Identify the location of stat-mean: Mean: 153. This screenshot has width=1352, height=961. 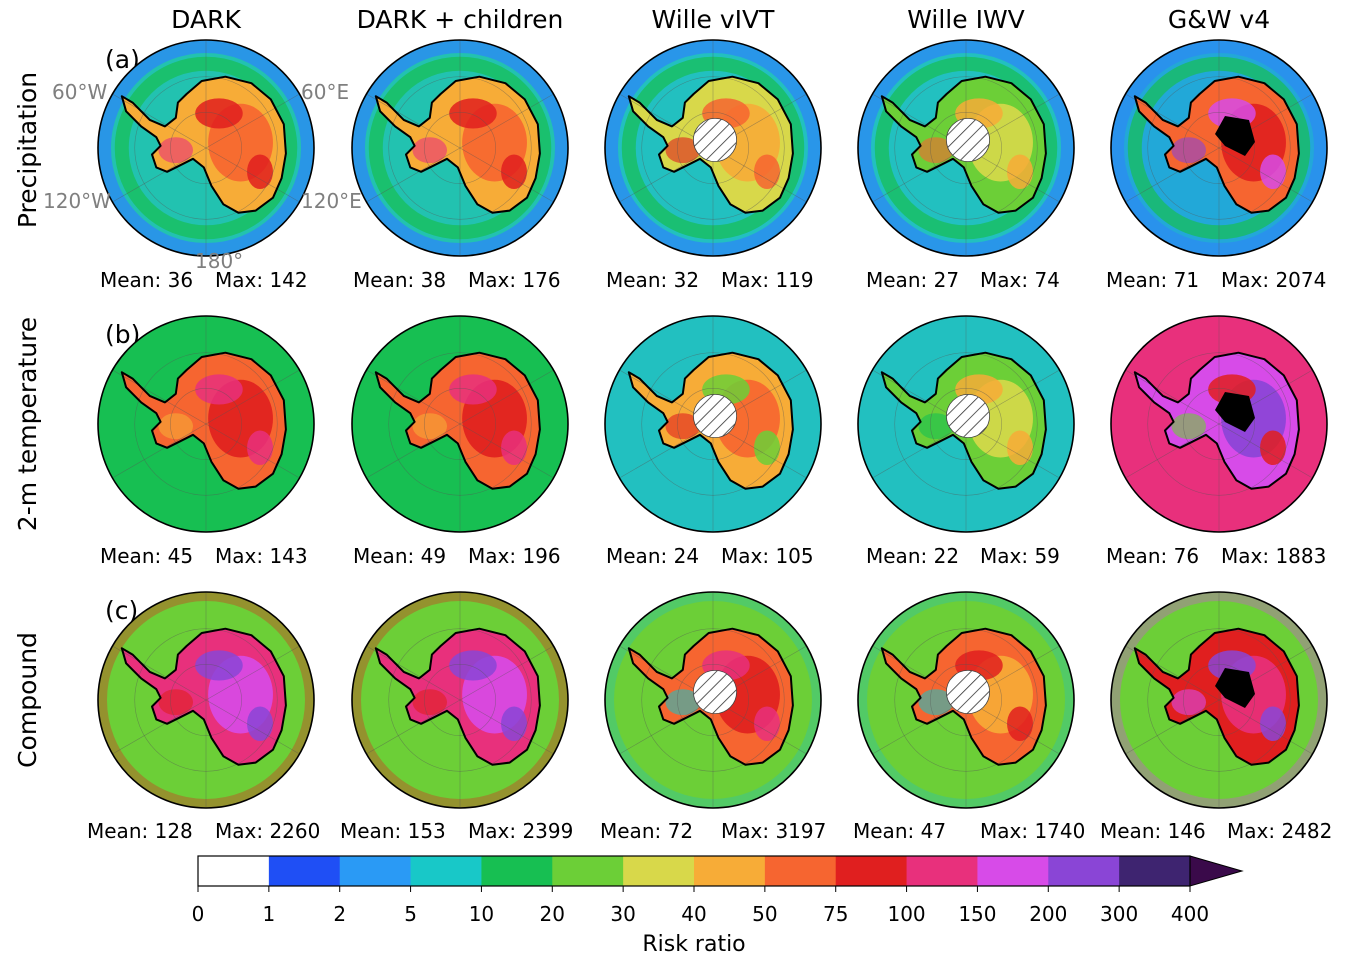
(393, 831).